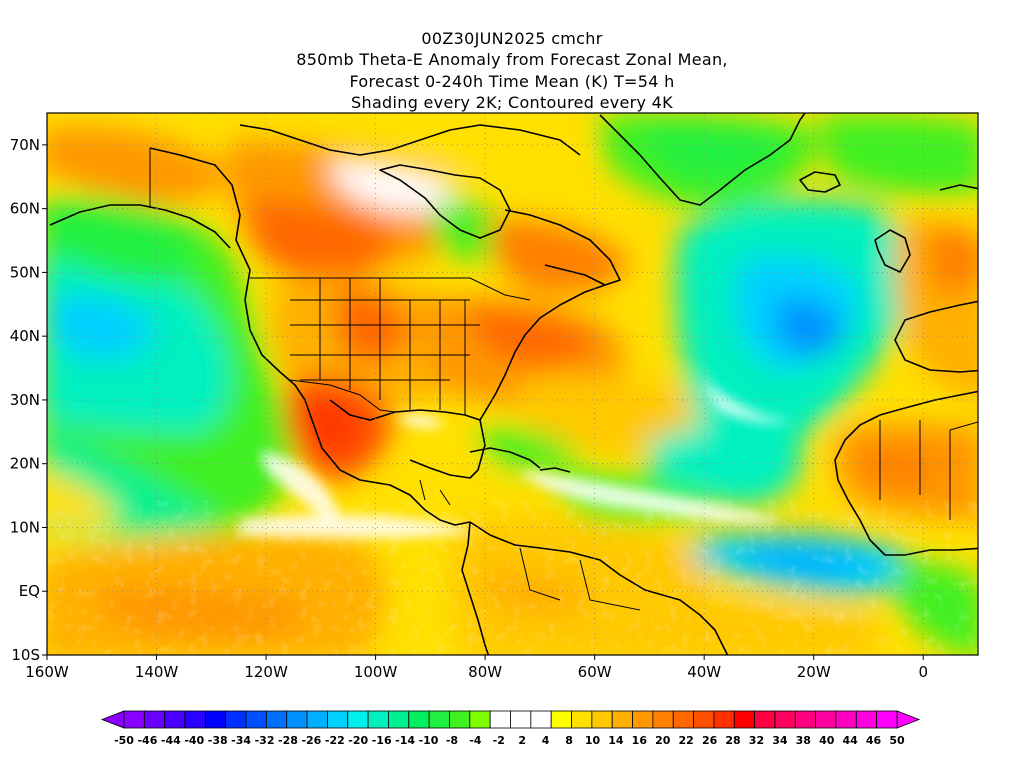 The width and height of the screenshot is (1024, 768). What do you see at coordinates (640, 740) in the screenshot?
I see `colorbar-label: 16` at bounding box center [640, 740].